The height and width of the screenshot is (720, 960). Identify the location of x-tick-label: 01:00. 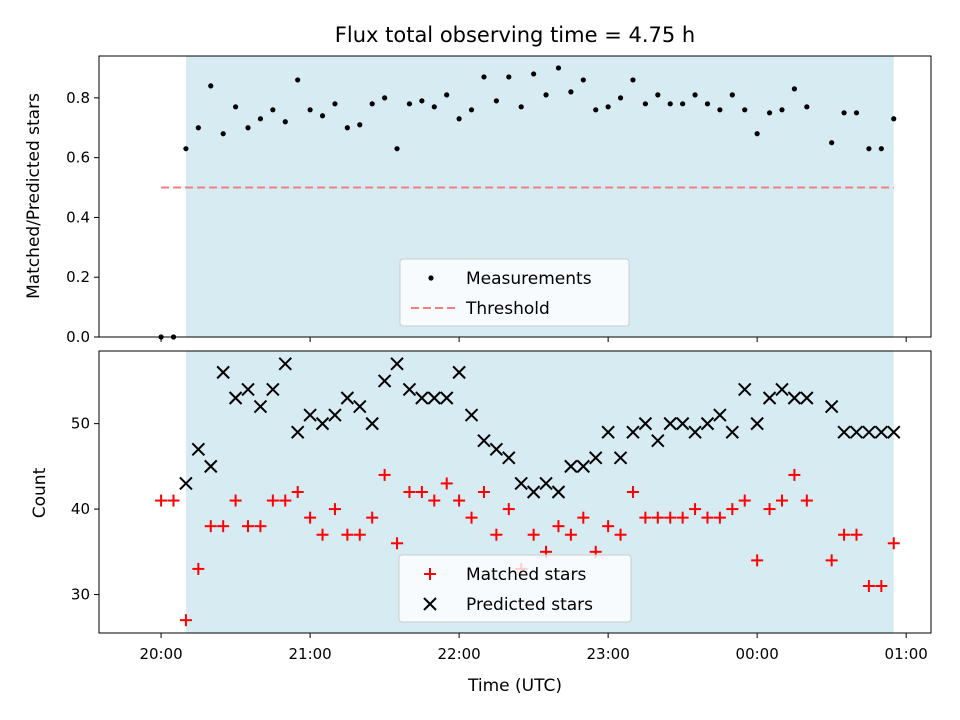
(906, 654).